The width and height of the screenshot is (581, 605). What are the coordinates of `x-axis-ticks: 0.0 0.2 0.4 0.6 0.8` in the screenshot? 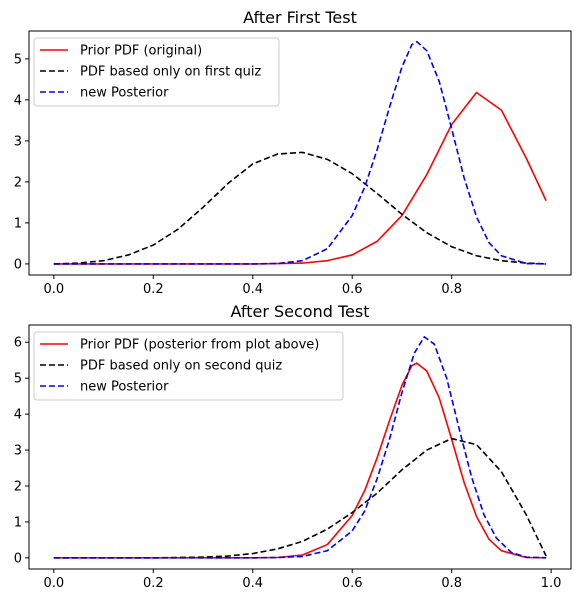 It's located at (253, 286).